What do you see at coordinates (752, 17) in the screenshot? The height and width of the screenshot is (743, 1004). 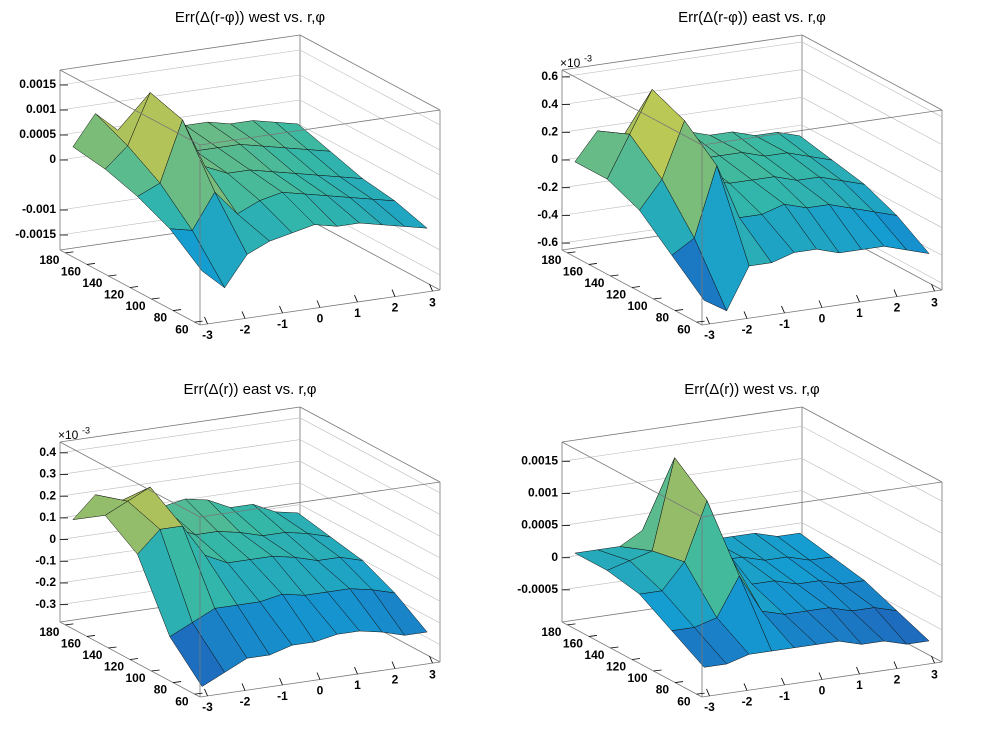 I see `chart-title: Err(Δ(r-φ)) east vs. r,φ` at bounding box center [752, 17].